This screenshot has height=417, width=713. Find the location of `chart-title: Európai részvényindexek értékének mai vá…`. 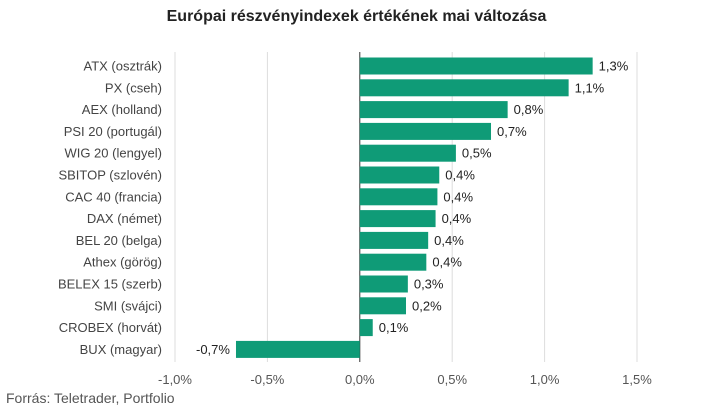

chart-title: Európai részvényindexek értékének mai vá… is located at coordinates (356, 16).